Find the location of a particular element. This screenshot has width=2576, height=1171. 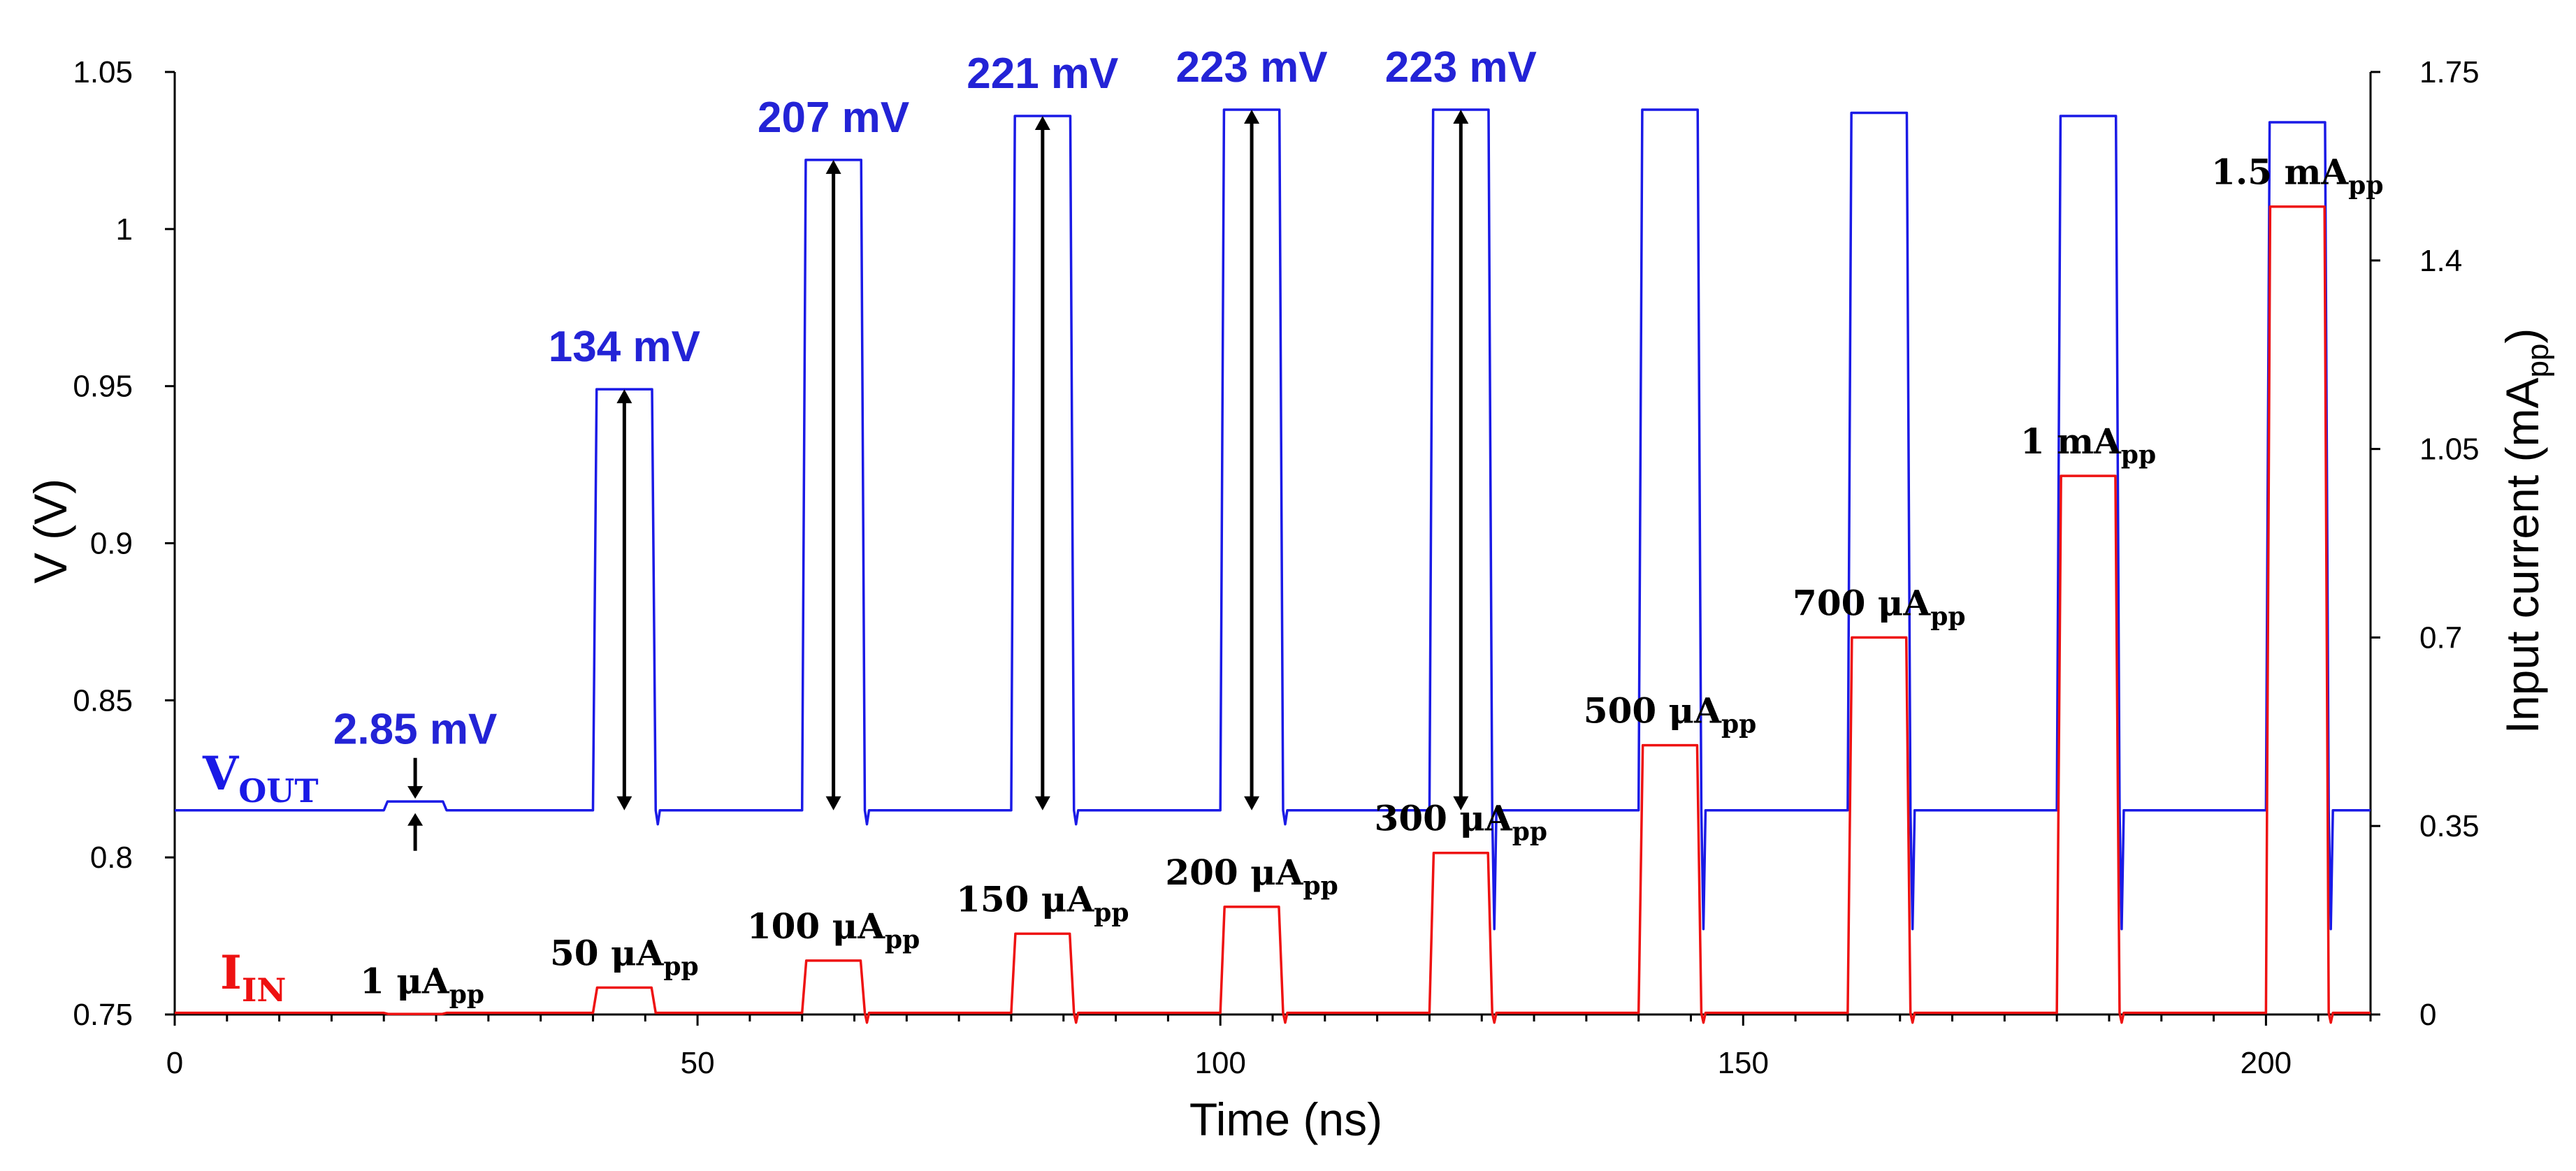

series-name-main: I is located at coordinates (231, 973).